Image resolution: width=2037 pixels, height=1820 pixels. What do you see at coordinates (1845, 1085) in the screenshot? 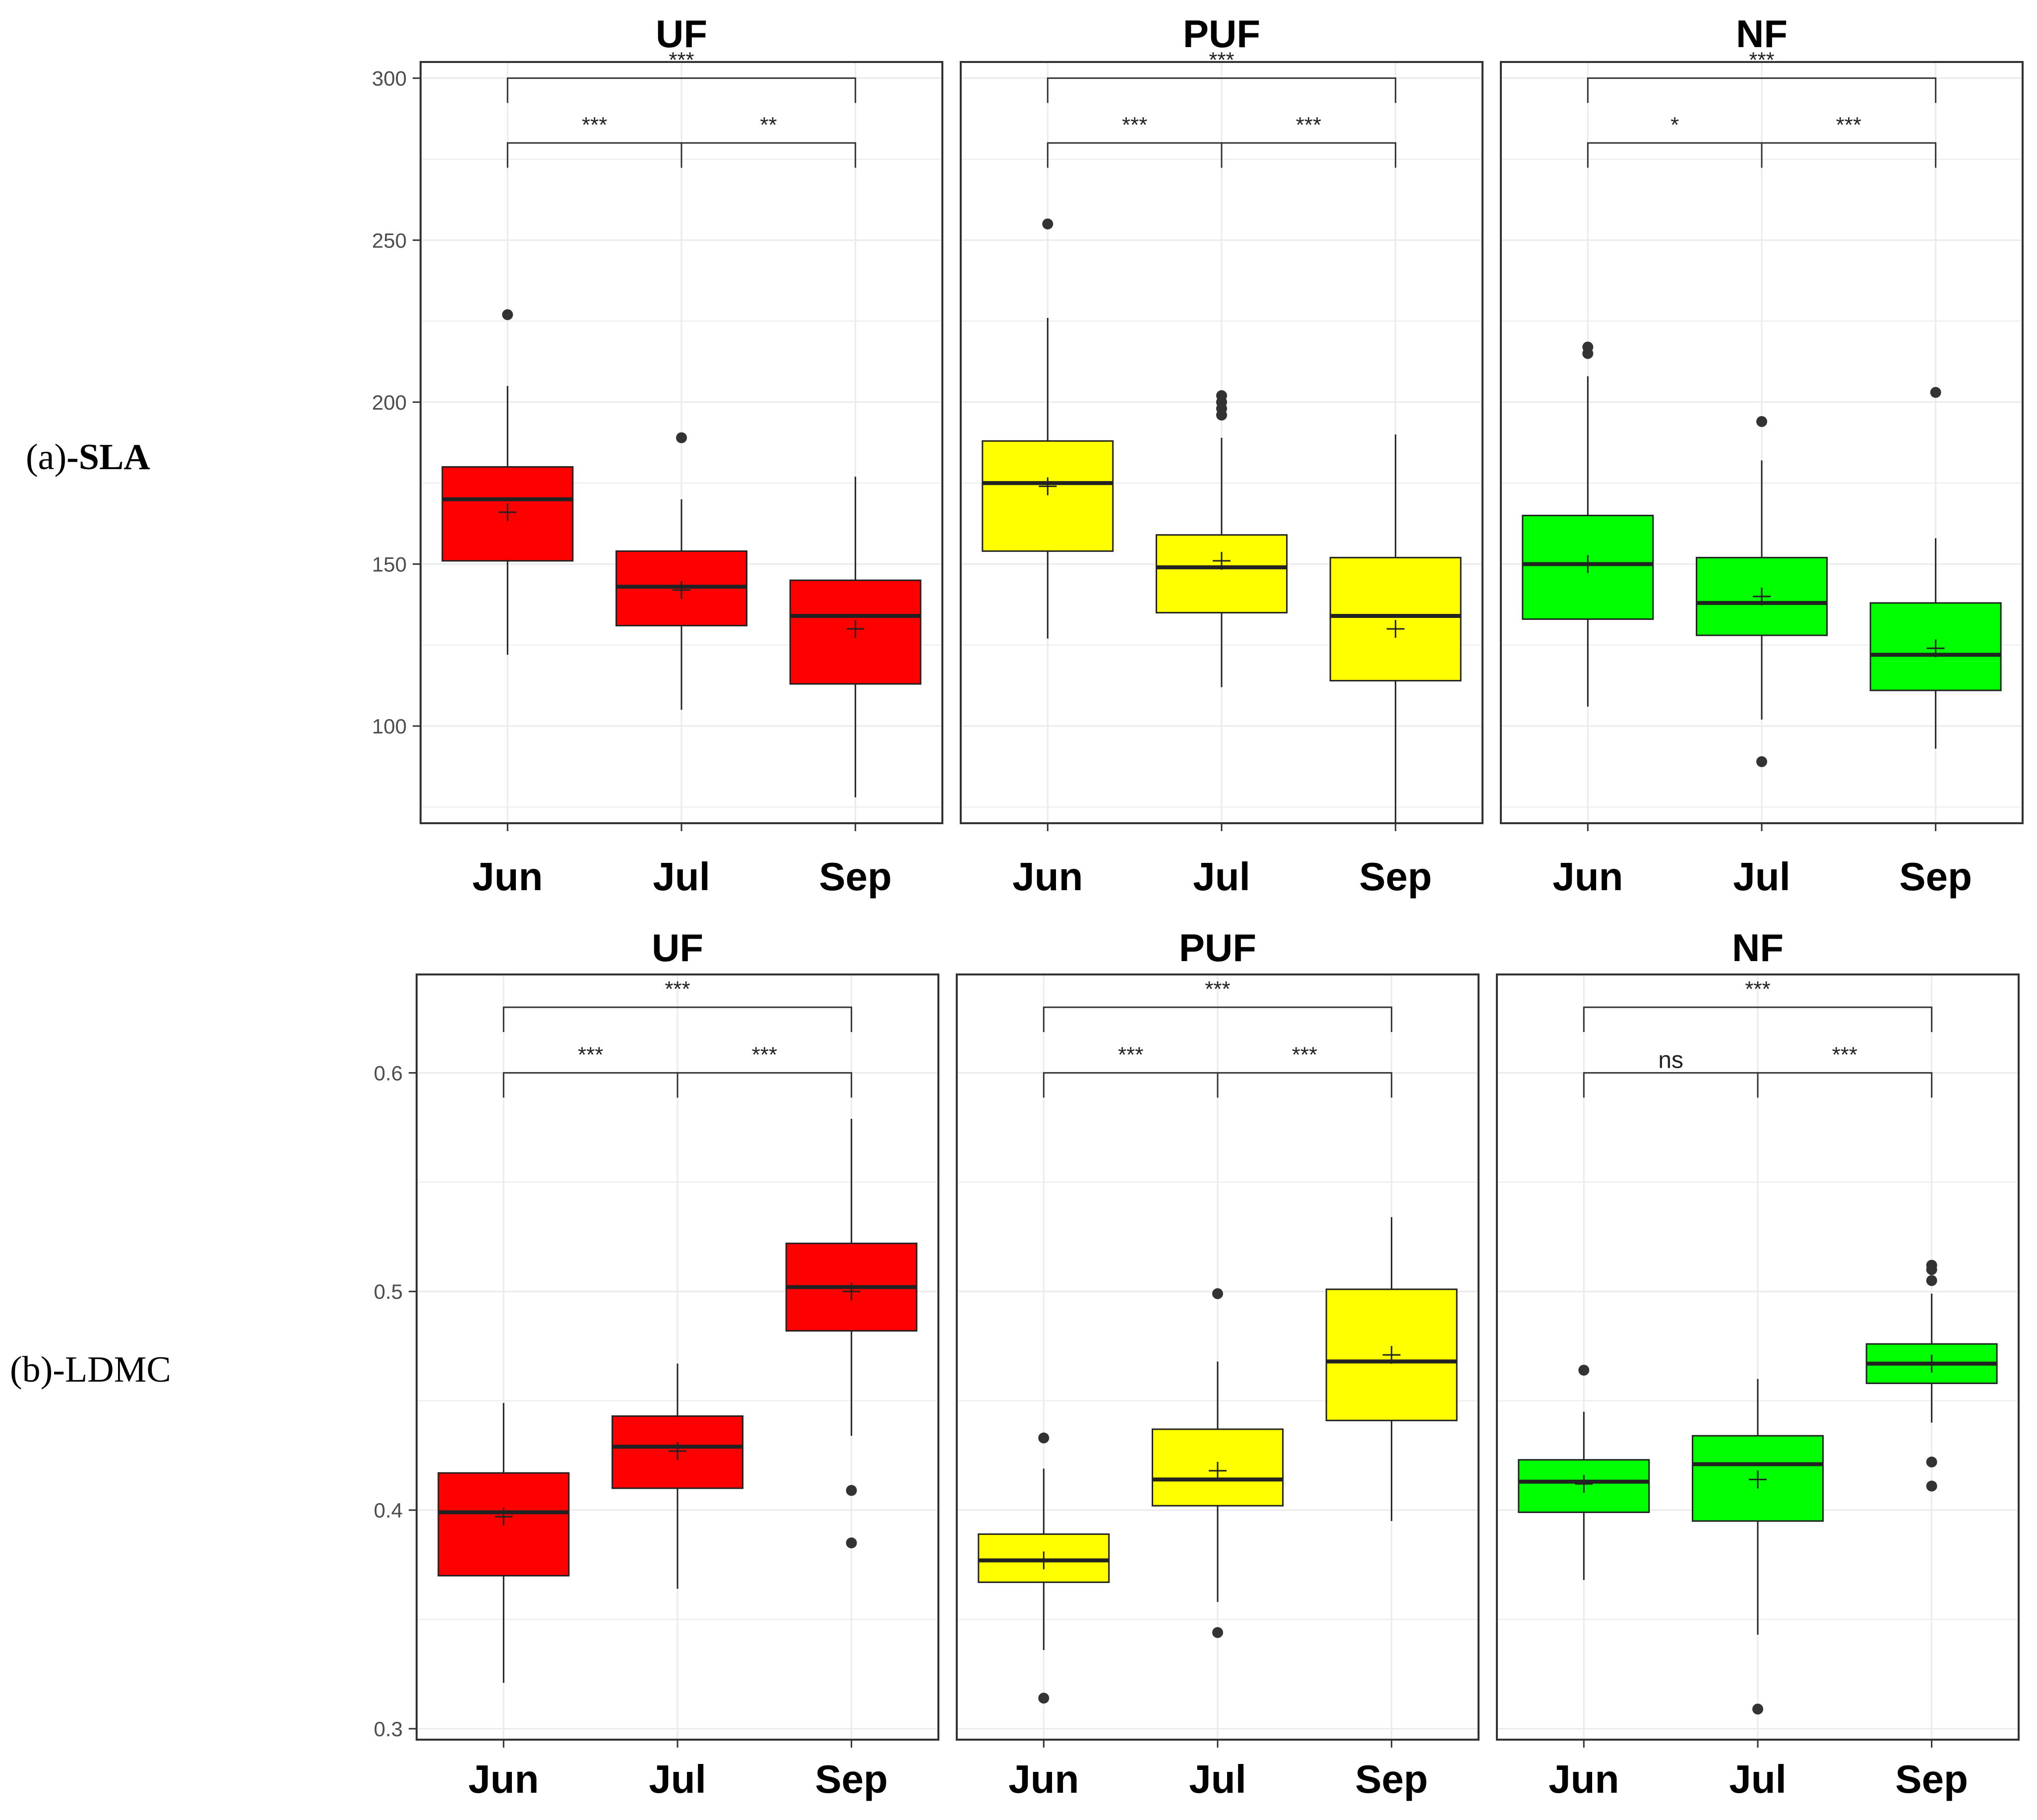
I see `r1-nf-bracket-jul-sep` at bounding box center [1845, 1085].